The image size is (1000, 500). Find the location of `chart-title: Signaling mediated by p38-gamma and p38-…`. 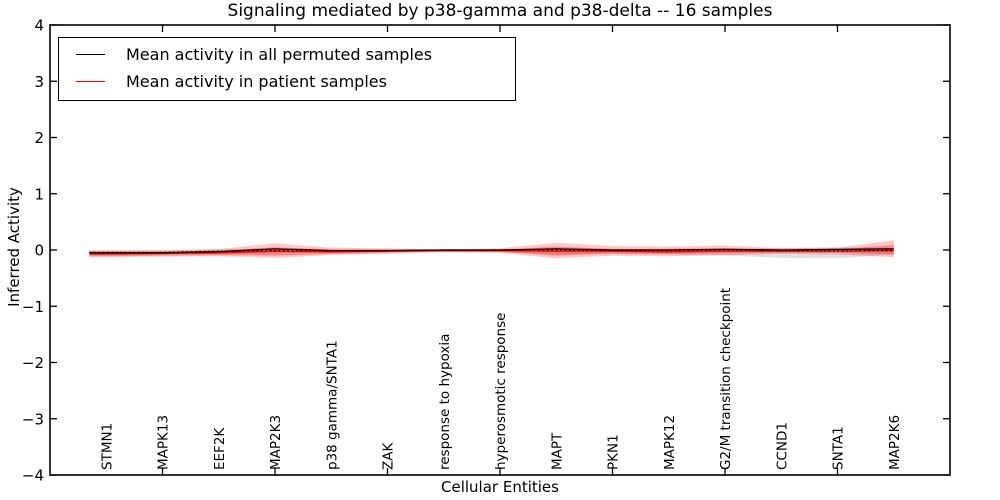

chart-title: Signaling mediated by p38-gamma and p38-… is located at coordinates (500, 11).